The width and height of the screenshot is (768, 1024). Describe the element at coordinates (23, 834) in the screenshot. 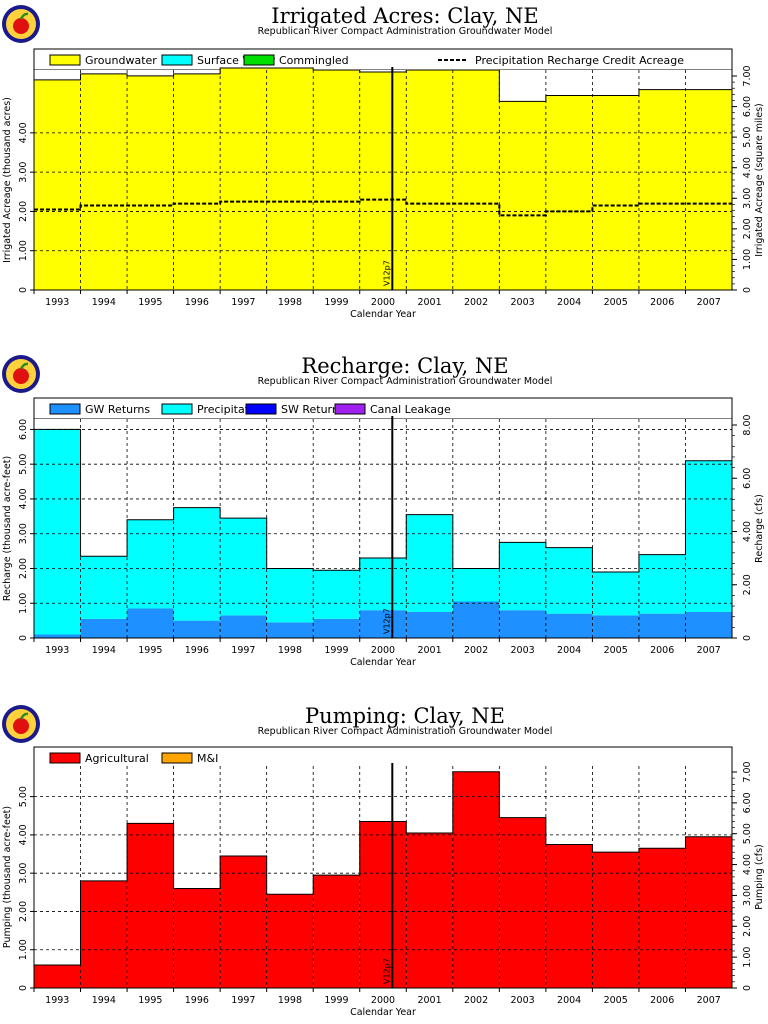

I see `y-tick-label: 4.00` at that location.